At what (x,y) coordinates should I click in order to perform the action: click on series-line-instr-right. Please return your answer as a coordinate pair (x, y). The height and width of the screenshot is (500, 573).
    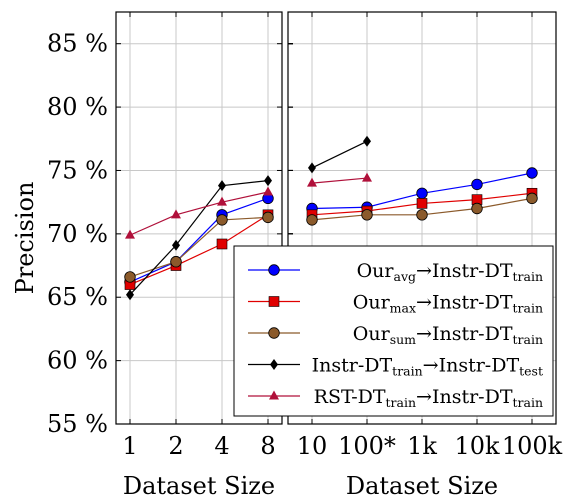
    Looking at the image, I should click on (339, 154).